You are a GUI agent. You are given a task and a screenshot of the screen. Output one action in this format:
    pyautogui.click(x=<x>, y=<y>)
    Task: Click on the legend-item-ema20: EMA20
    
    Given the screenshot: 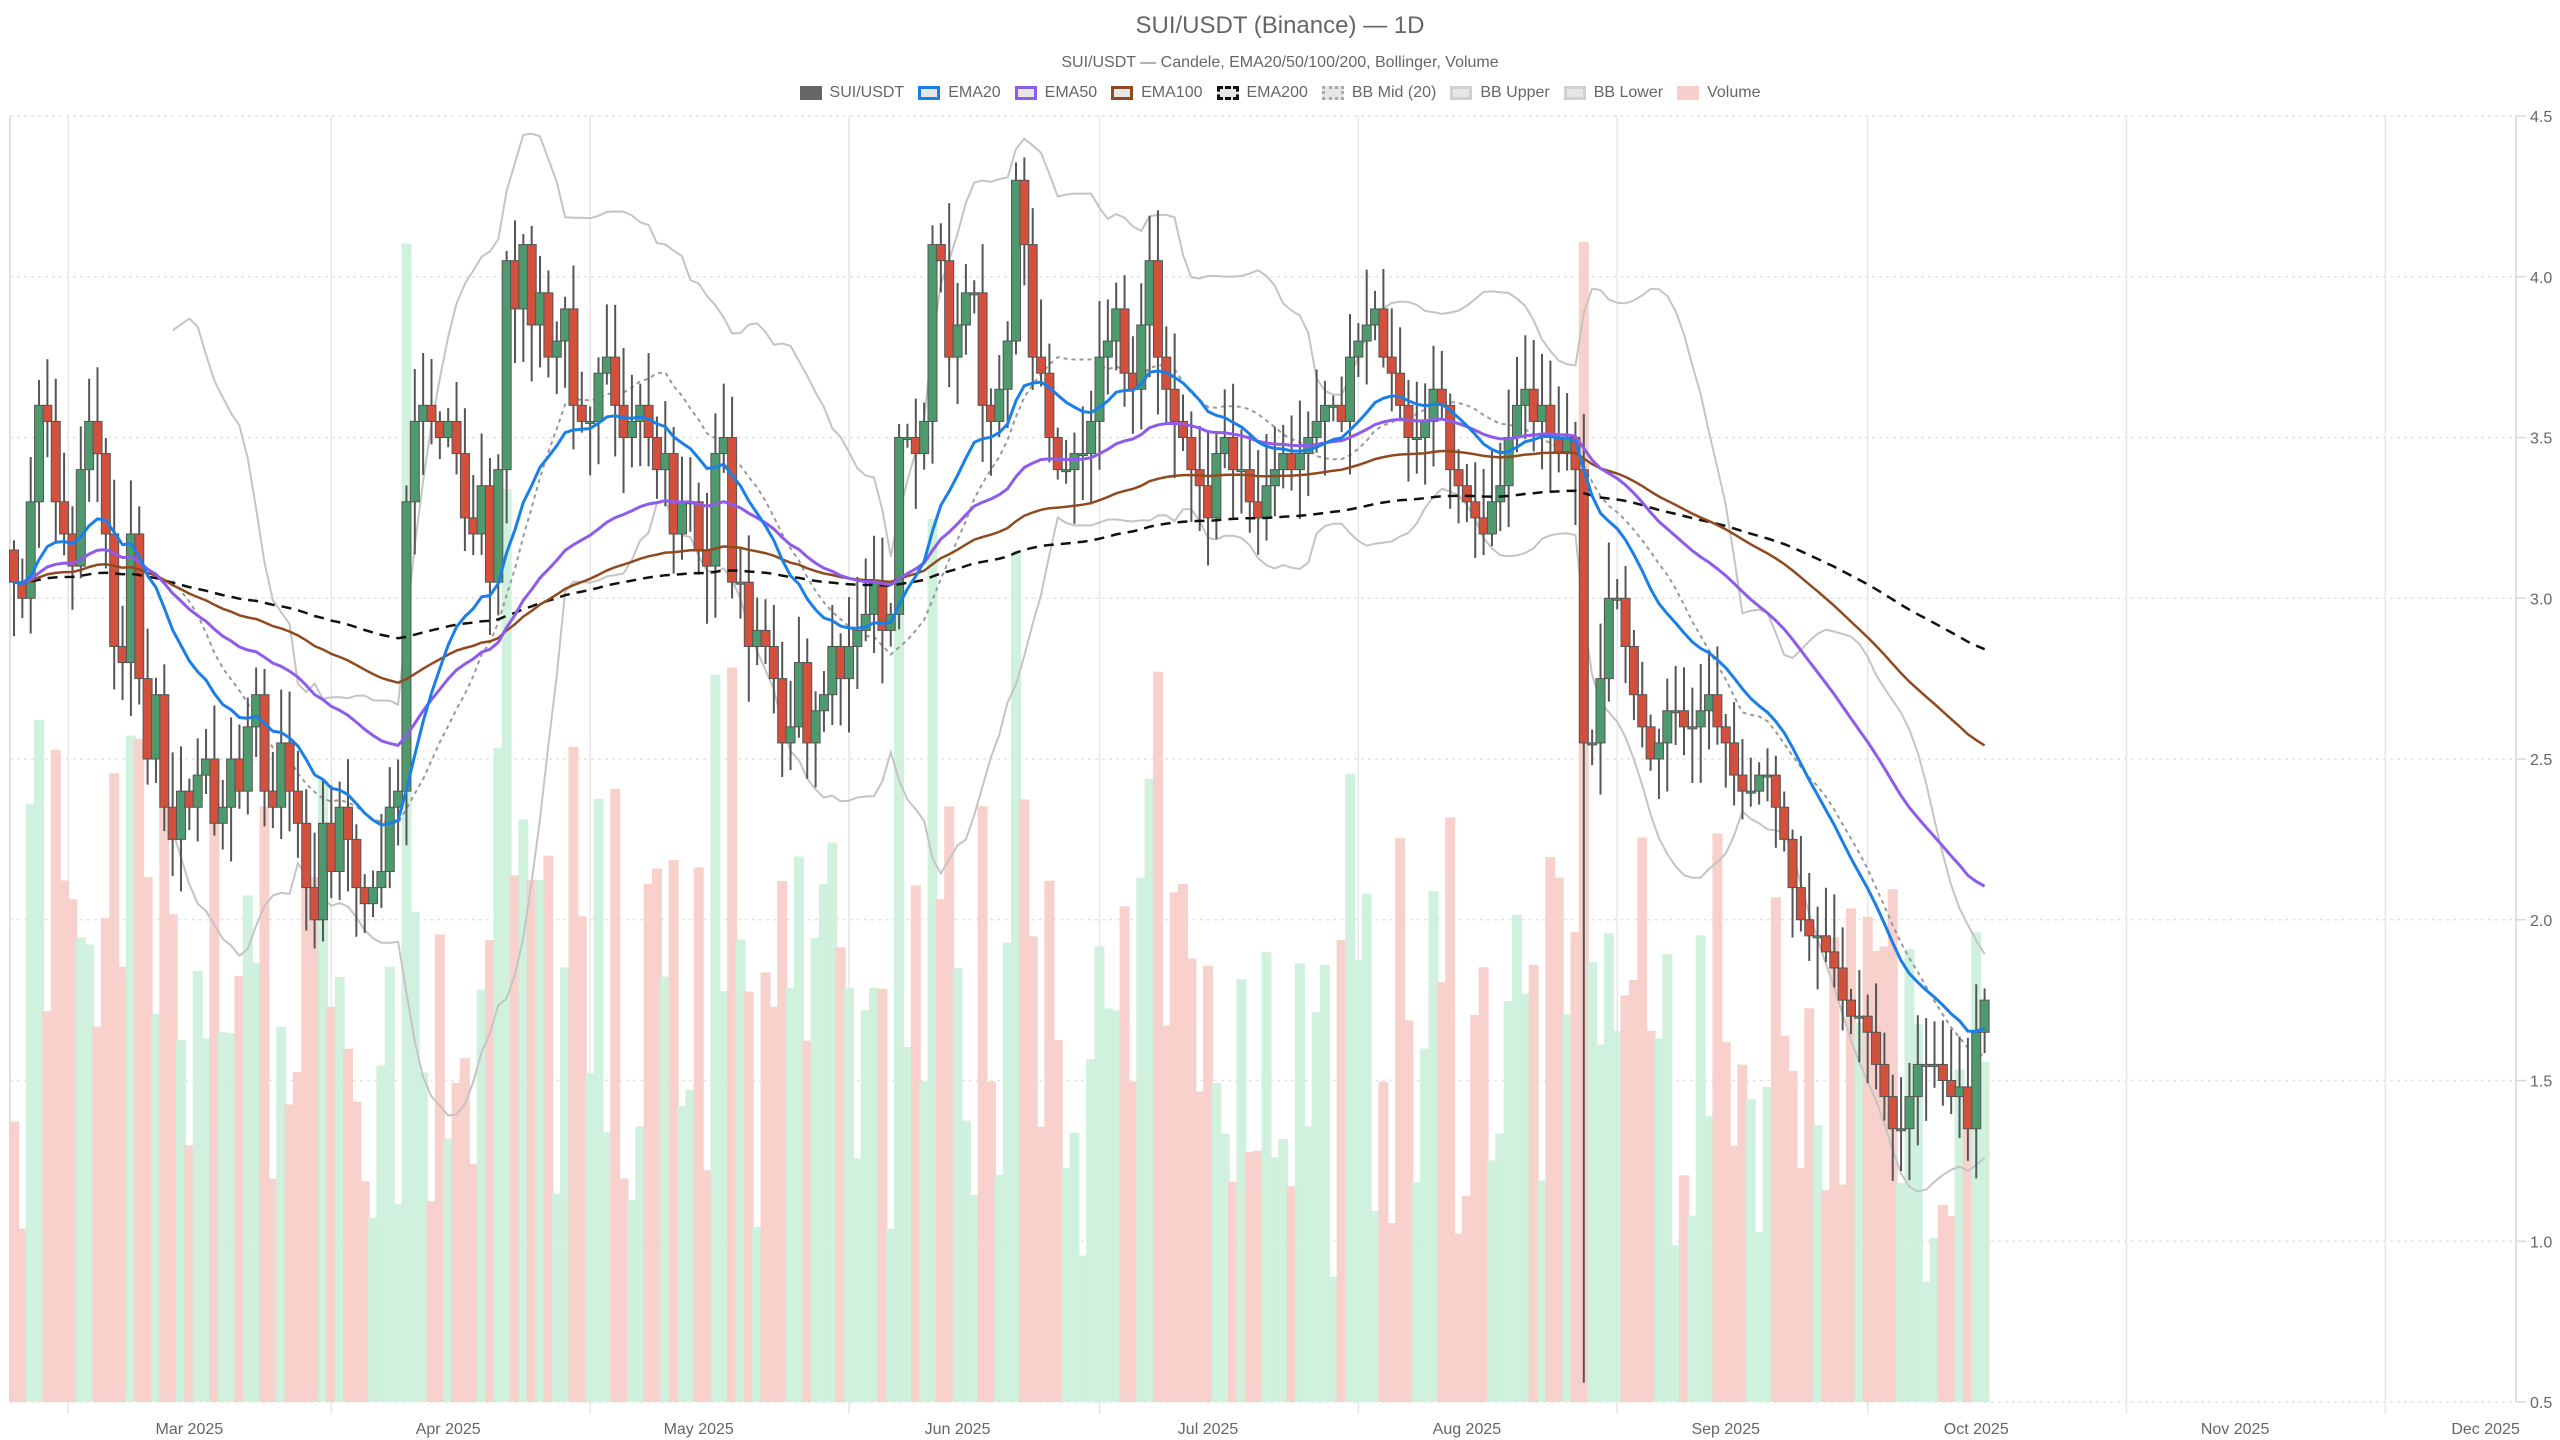 What is the action you would take?
    pyautogui.click(x=959, y=93)
    